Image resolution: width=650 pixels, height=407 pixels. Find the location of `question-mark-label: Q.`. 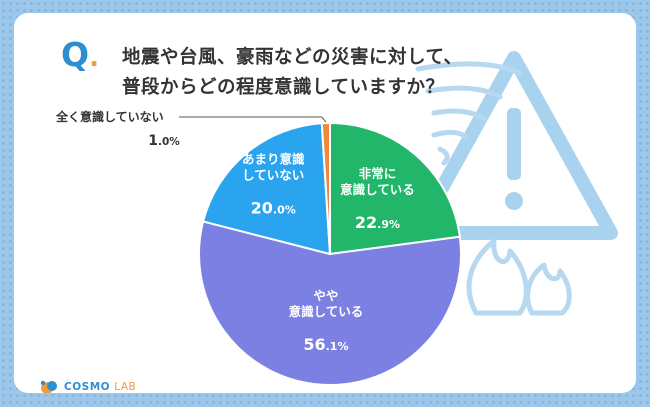

question-mark-label: Q. is located at coordinates (80, 54).